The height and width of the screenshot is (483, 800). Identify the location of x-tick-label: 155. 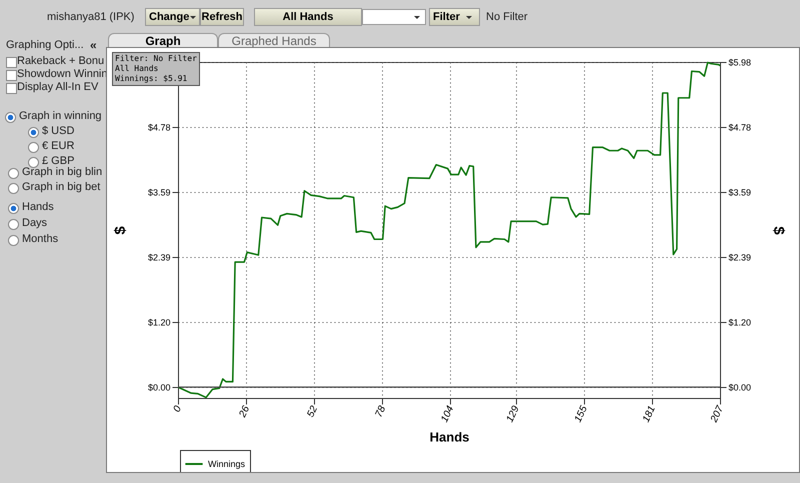
(581, 414).